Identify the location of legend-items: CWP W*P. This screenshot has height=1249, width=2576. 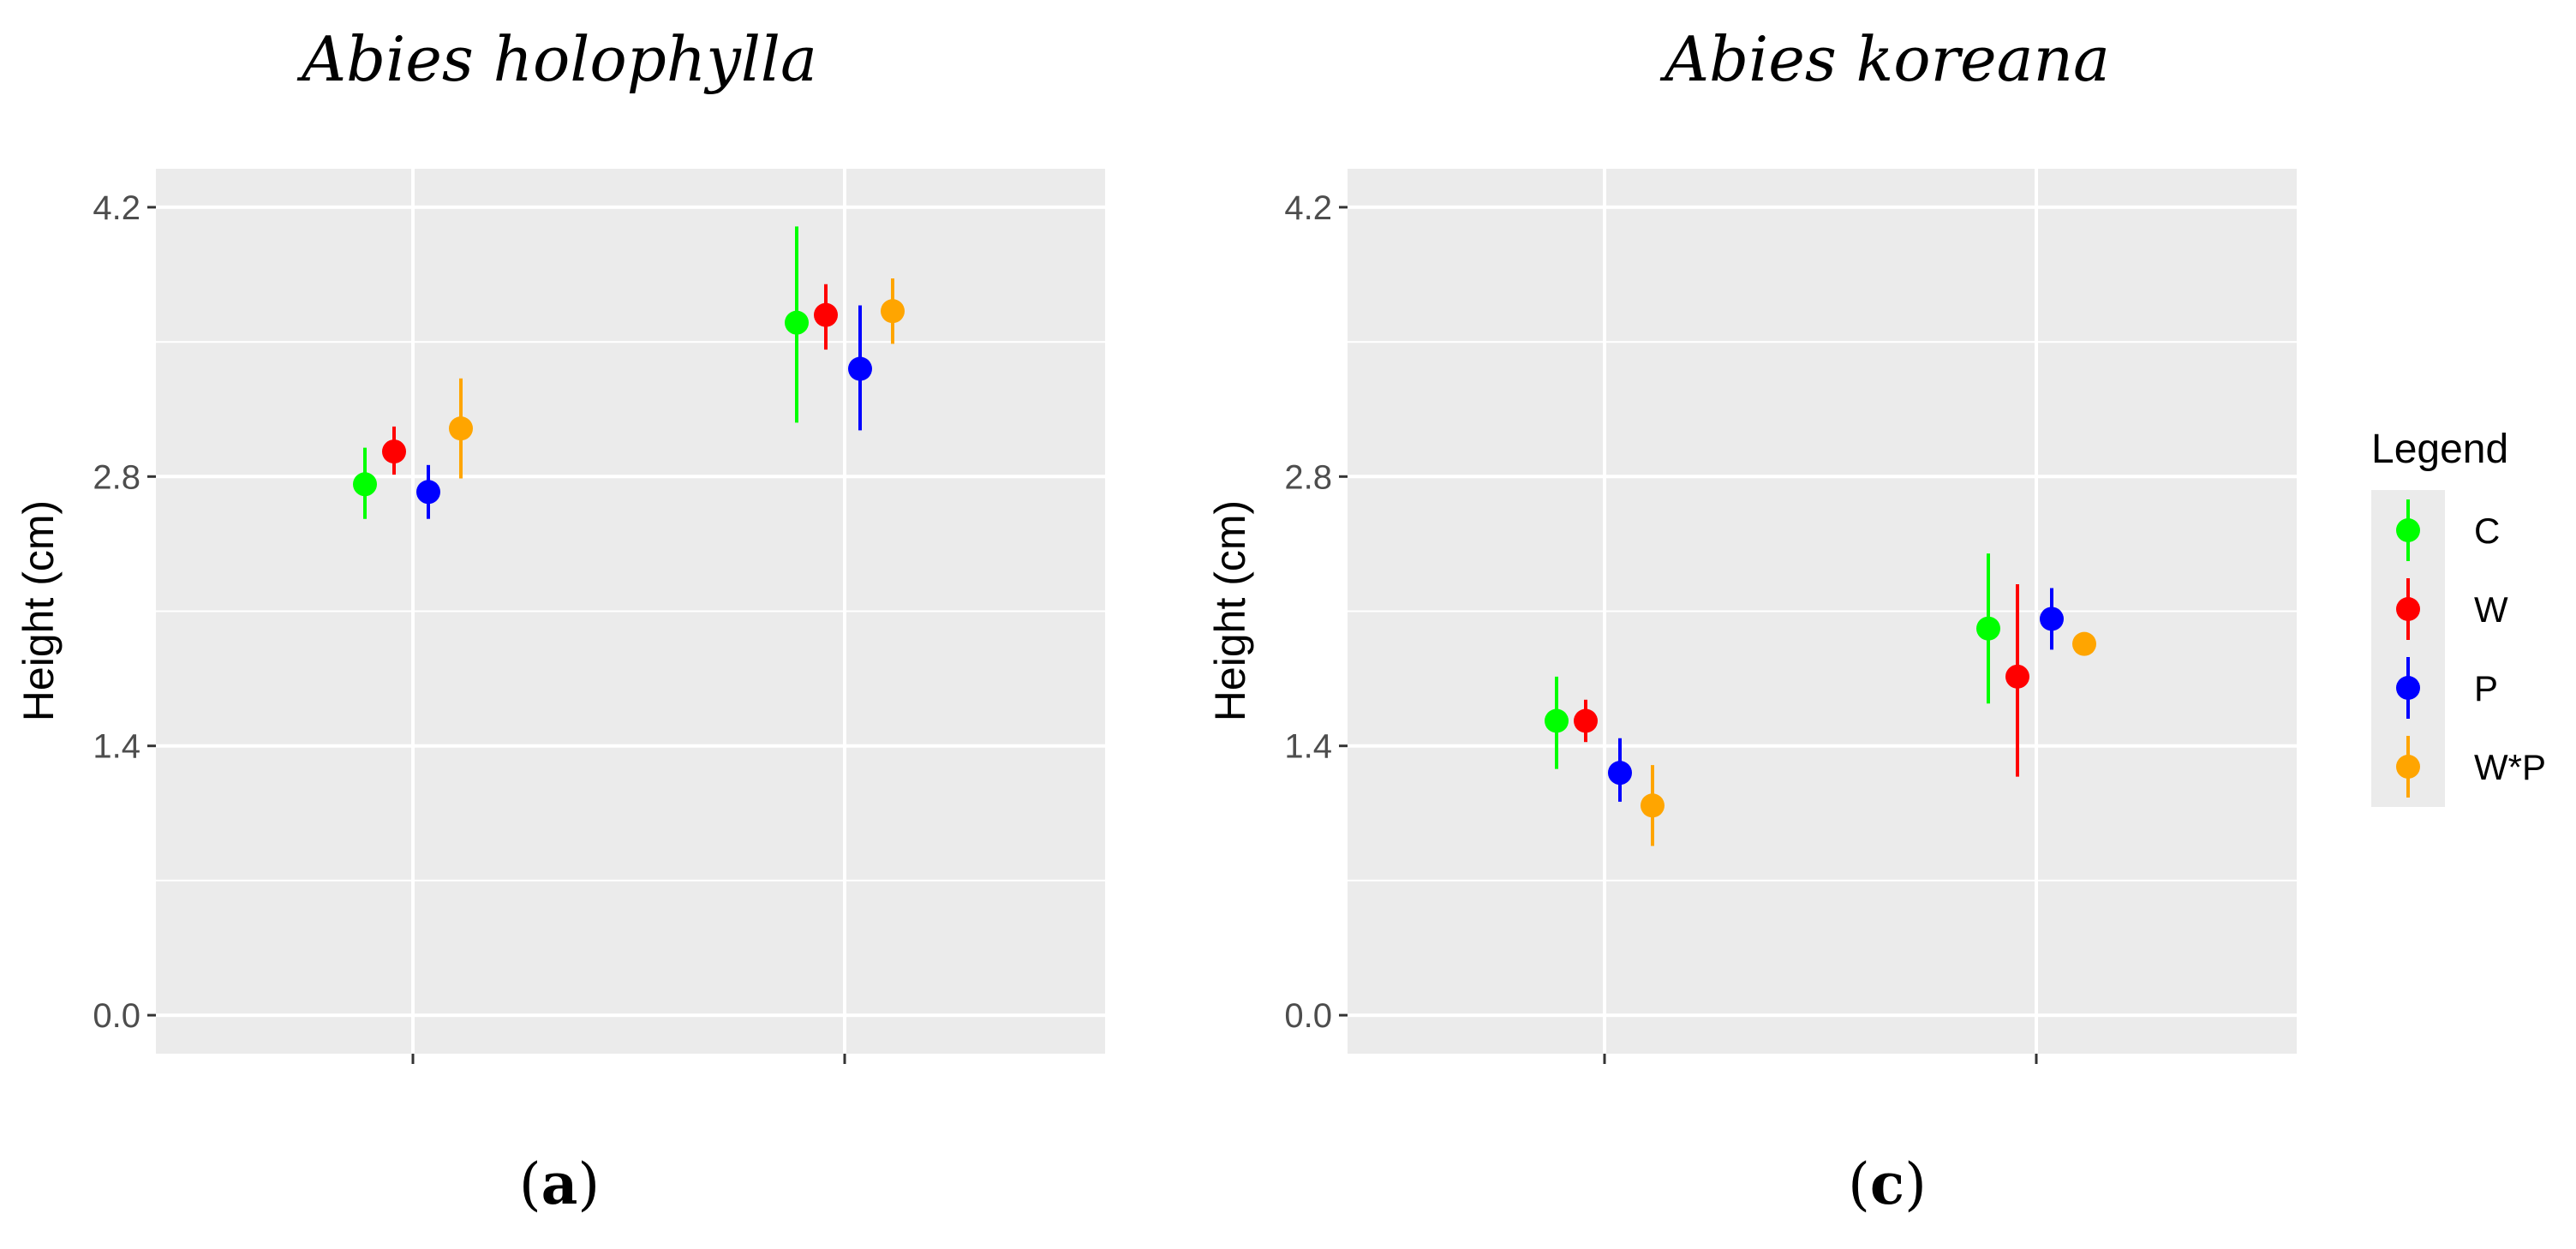
(2471, 649).